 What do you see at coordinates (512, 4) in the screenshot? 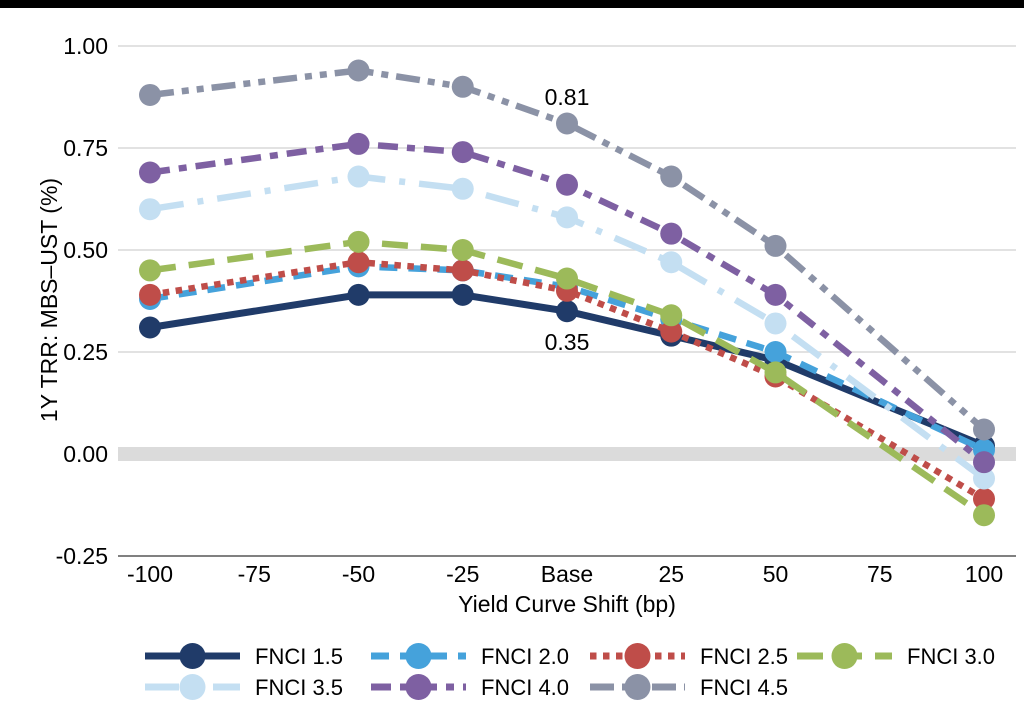
I see `top-border-bar` at bounding box center [512, 4].